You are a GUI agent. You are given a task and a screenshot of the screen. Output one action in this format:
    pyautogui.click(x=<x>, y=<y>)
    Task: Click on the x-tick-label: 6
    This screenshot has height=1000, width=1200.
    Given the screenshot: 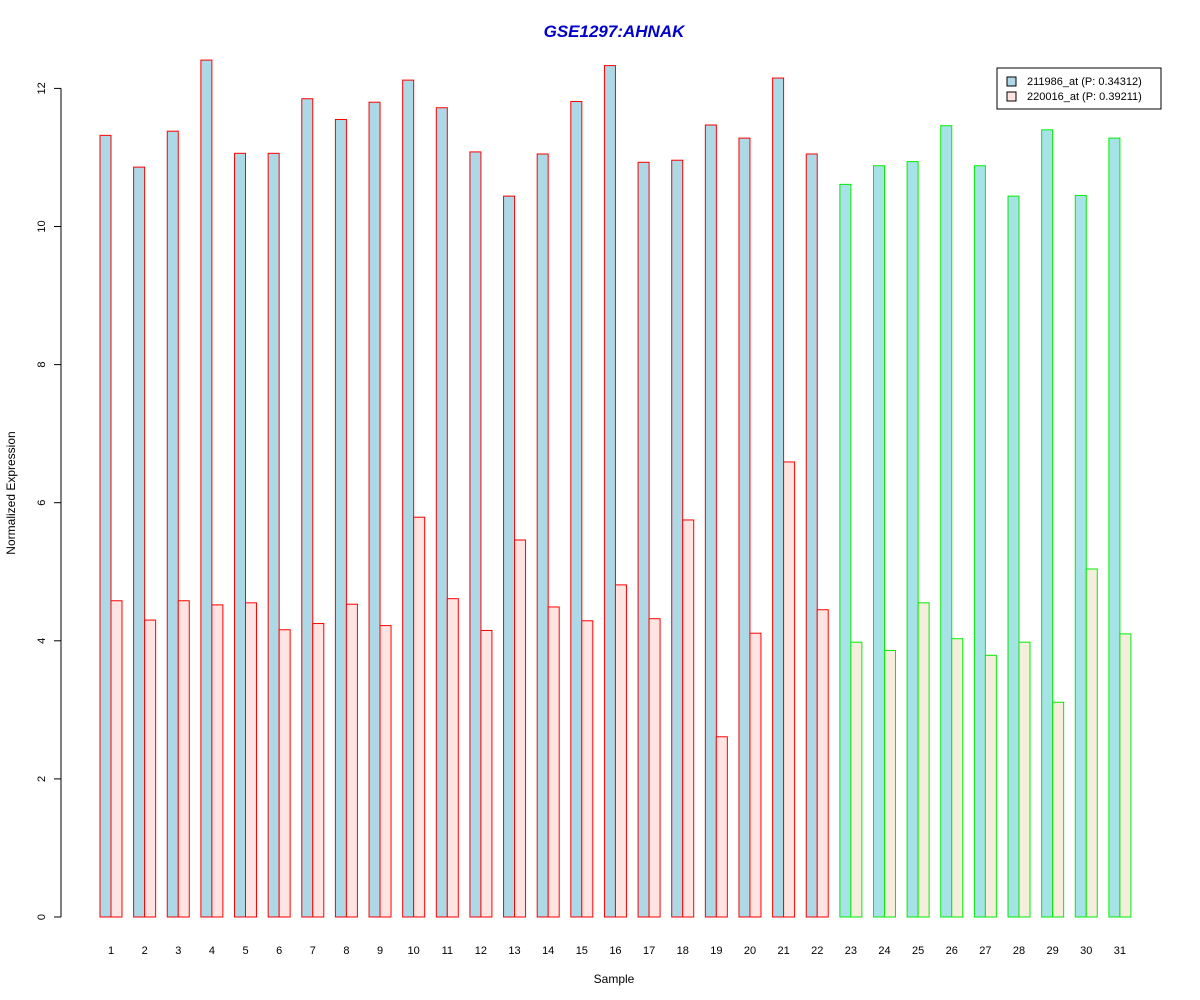 What is the action you would take?
    pyautogui.click(x=279, y=951)
    